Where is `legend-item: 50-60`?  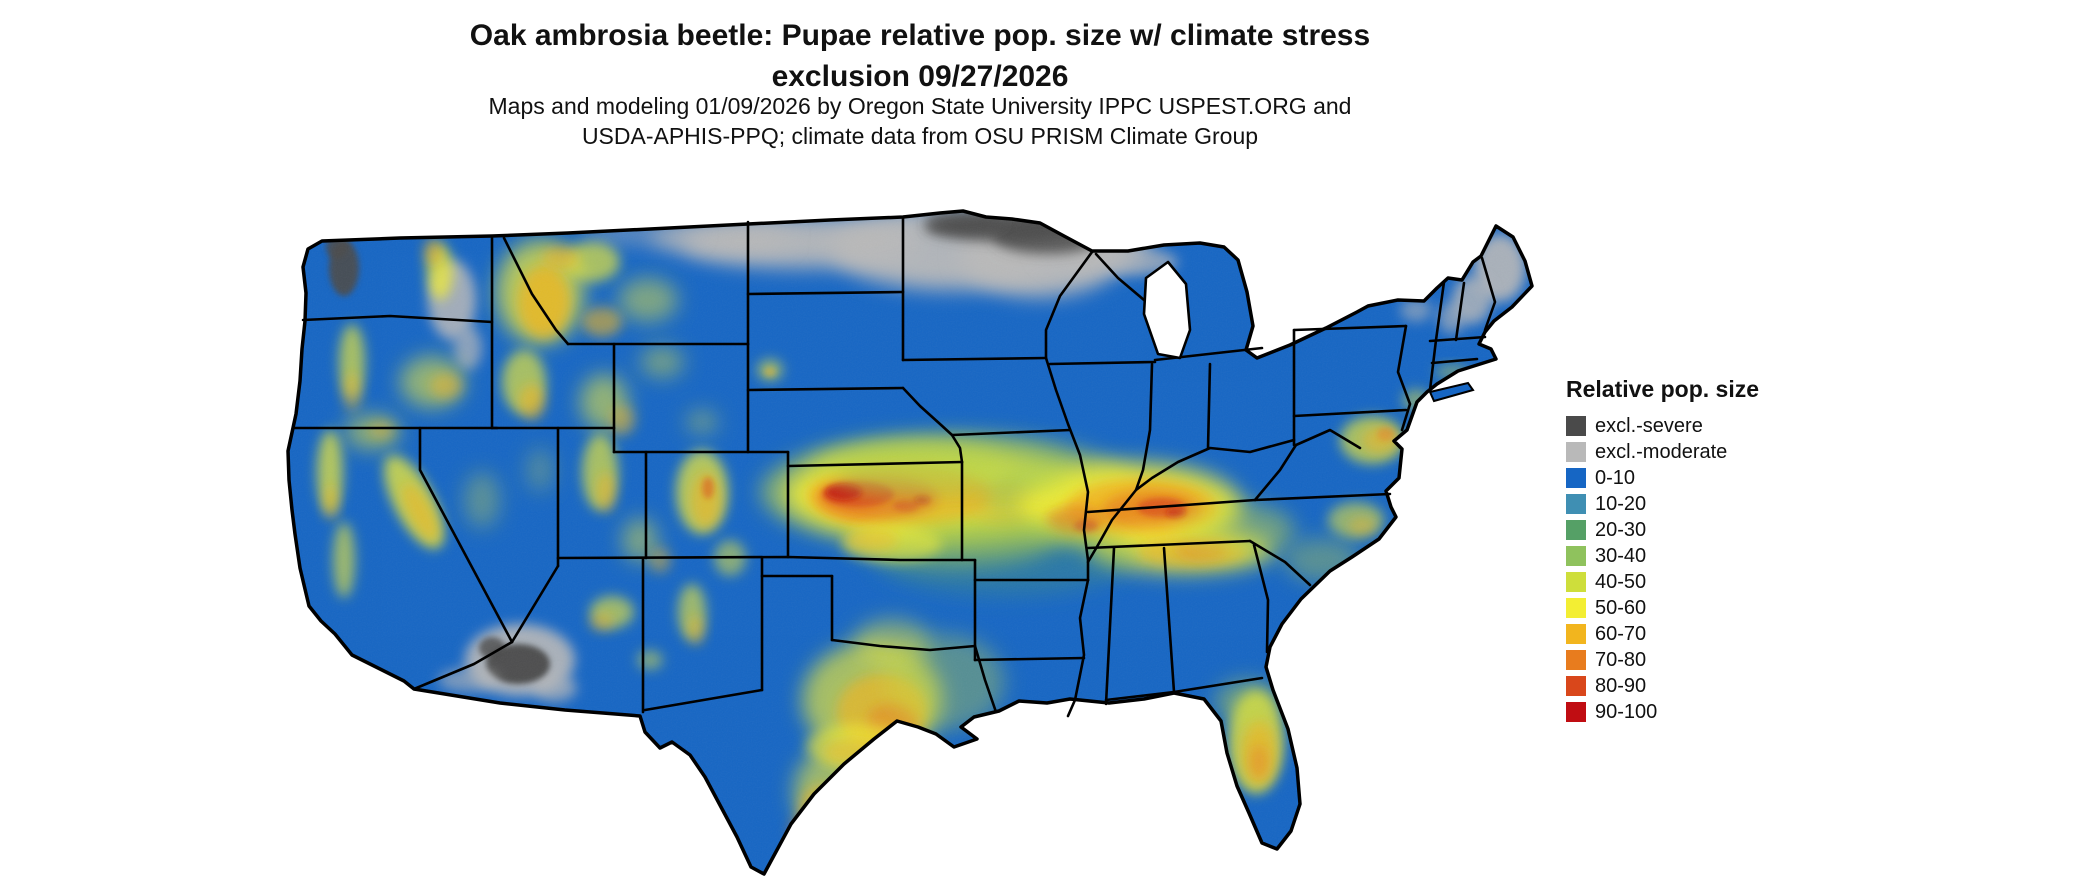
legend-item: 50-60 is located at coordinates (1662, 608).